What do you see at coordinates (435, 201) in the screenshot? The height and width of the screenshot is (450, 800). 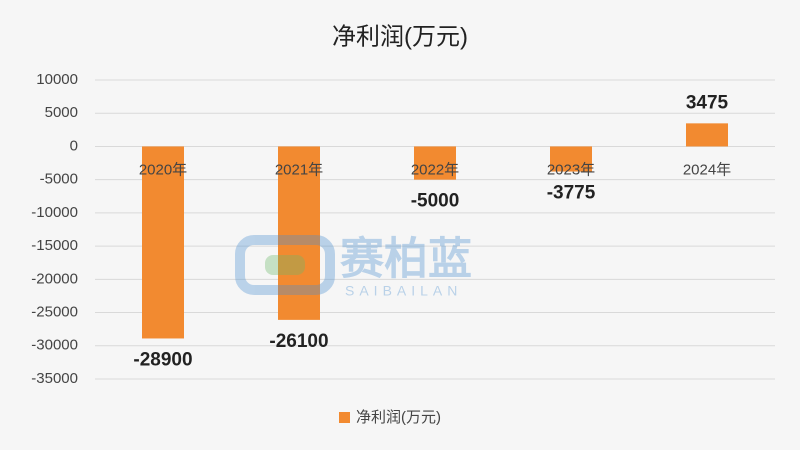 I see `data-label: -5000` at bounding box center [435, 201].